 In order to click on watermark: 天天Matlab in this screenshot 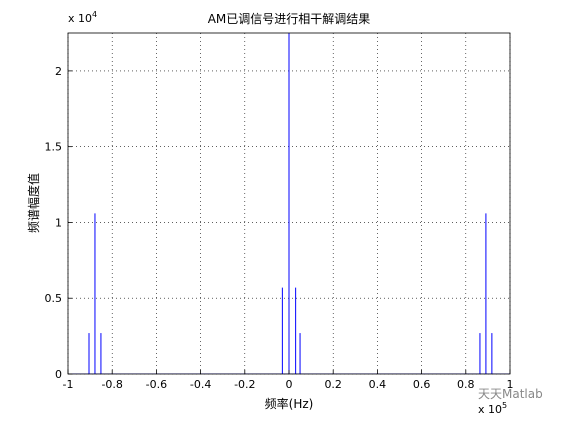, I will do `click(510, 394)`.